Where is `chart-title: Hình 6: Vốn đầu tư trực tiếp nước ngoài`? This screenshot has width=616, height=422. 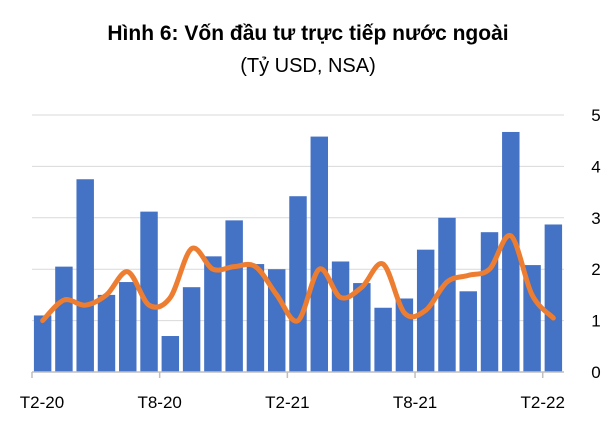
chart-title: Hình 6: Vốn đầu tư trực tiếp nước ngoài is located at coordinates (308, 33).